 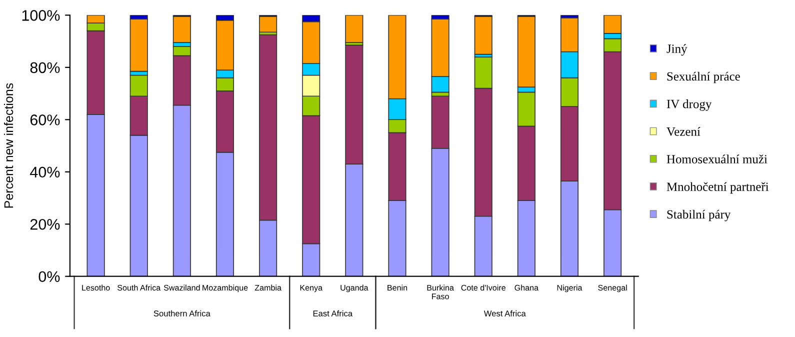 What do you see at coordinates (45, 172) in the screenshot?
I see `y-tick-label: 40%` at bounding box center [45, 172].